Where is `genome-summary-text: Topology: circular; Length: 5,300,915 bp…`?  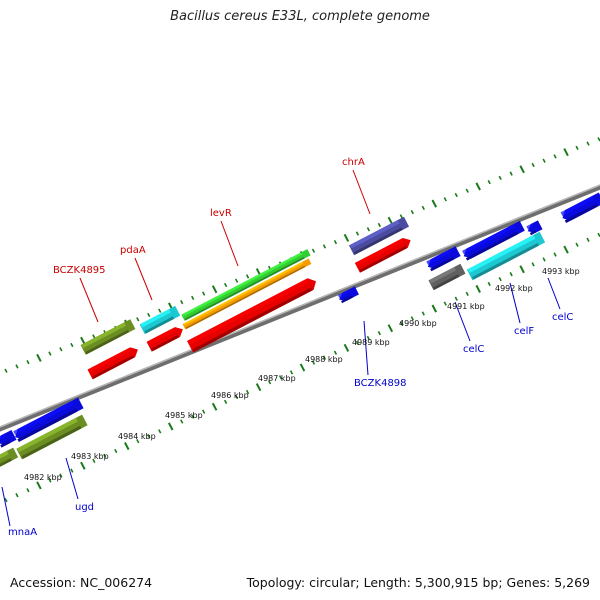
genome-summary-text: Topology: circular; Length: 5,300,915 bp… is located at coordinates (418, 582).